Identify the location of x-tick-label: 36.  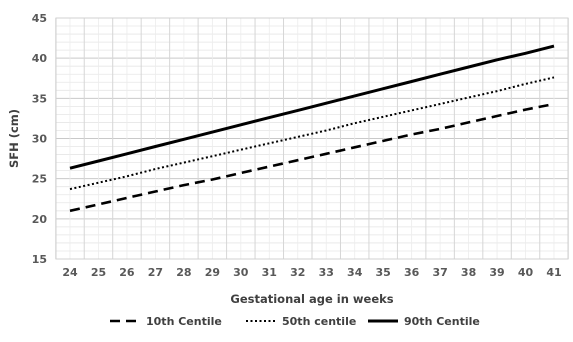
(412, 272).